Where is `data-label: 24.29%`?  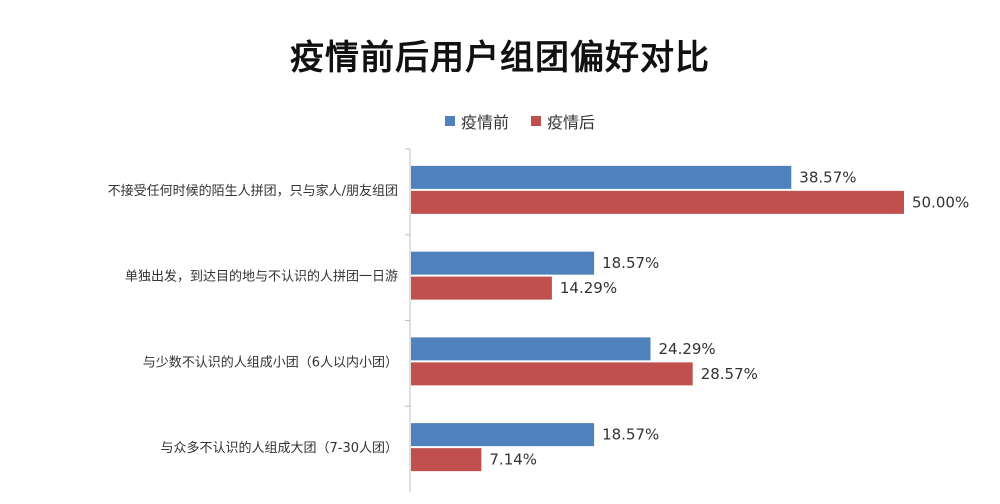
data-label: 24.29% is located at coordinates (686, 349).